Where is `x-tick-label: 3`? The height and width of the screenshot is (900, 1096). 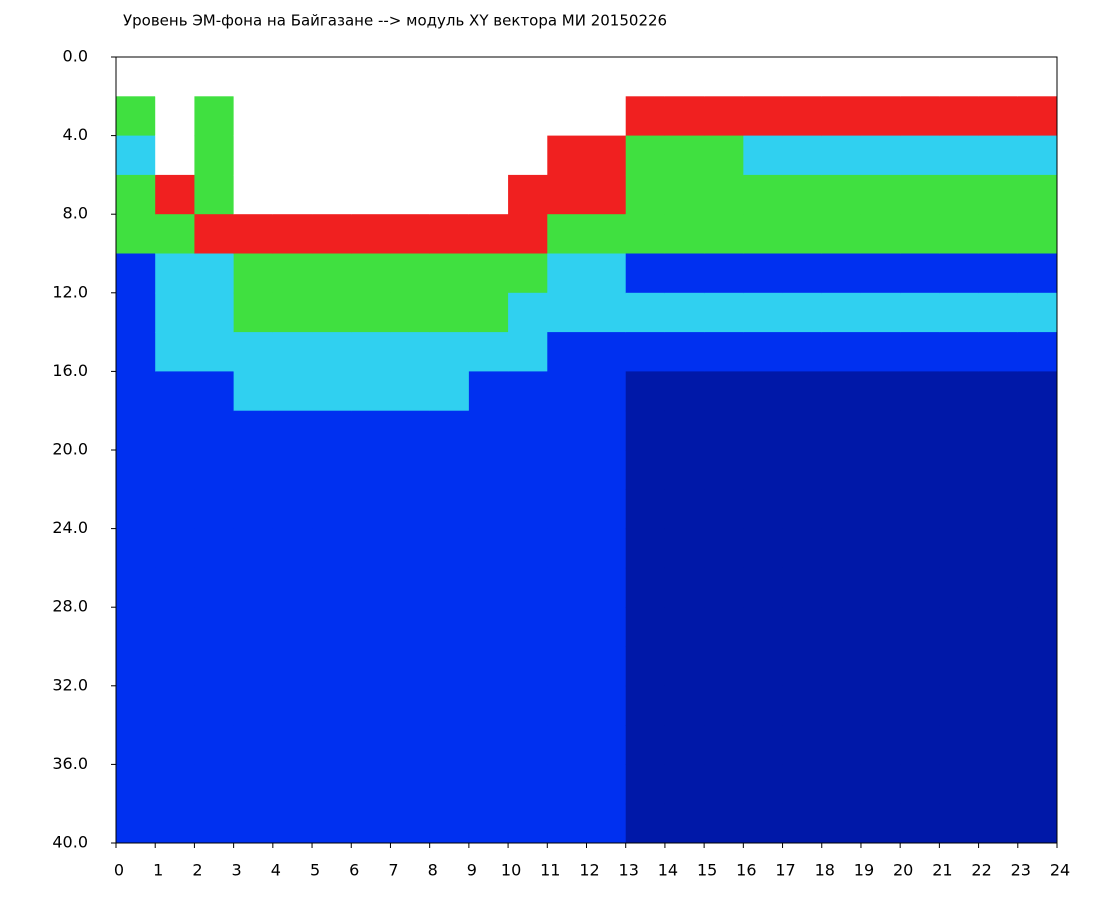
x-tick-label: 3 is located at coordinates (237, 870).